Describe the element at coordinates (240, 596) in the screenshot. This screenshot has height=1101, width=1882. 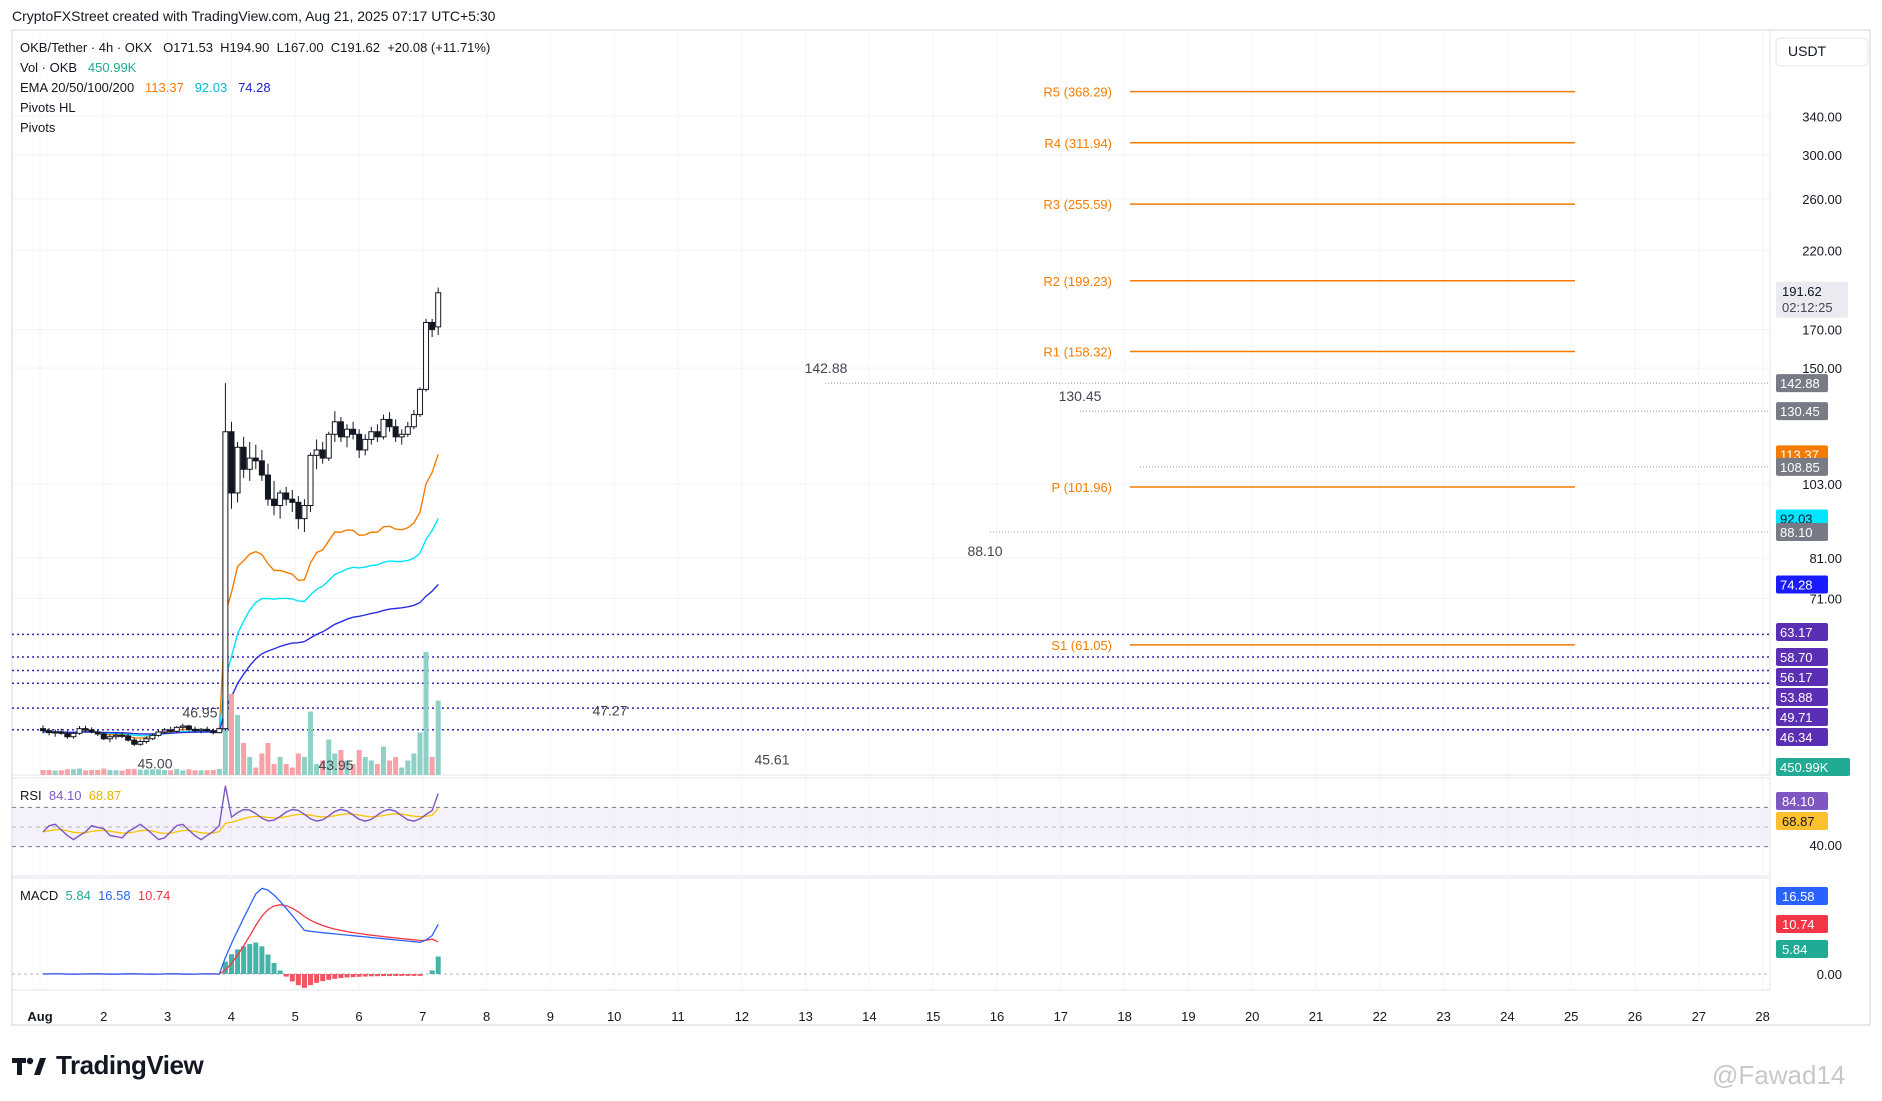
I see `ema-20-line` at that location.